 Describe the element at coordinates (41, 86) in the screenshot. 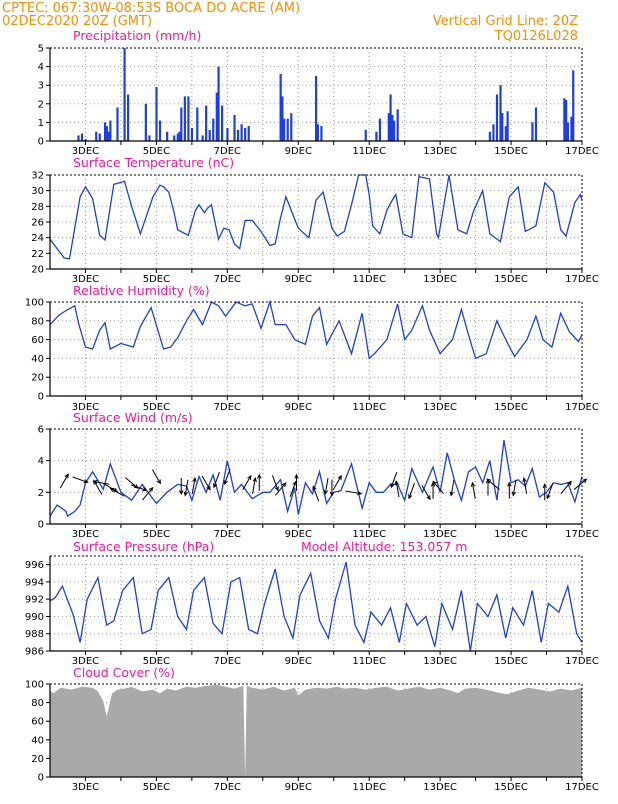

I see `y-tick-label: 3` at that location.